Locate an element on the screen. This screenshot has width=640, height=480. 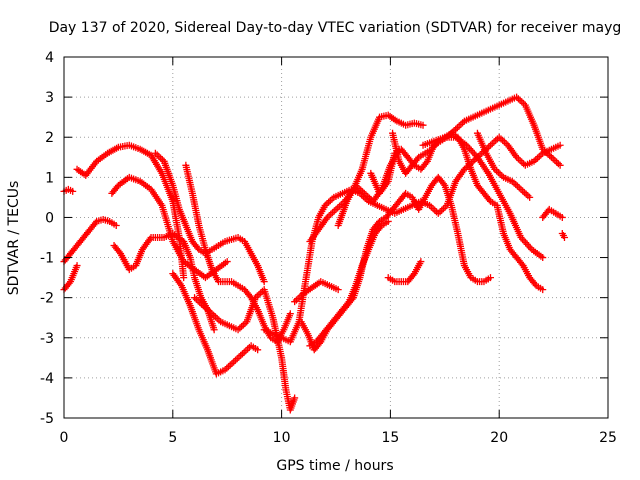
x-axis-label: GPS time / hours is located at coordinates (334, 466).